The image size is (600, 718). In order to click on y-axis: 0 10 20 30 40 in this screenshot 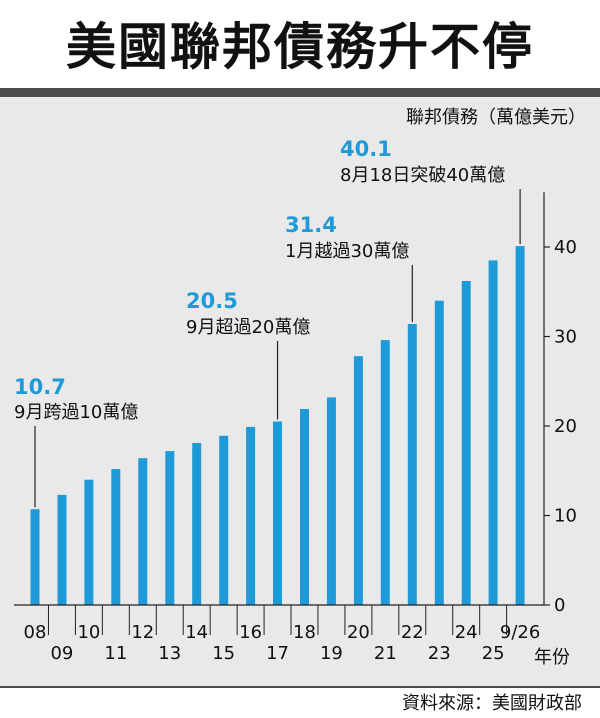, I will do `click(560, 404)`.